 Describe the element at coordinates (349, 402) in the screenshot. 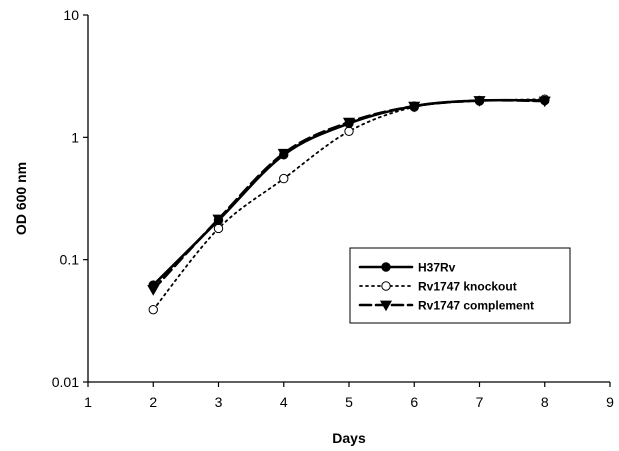

I see `x-tick-label: 5` at that location.